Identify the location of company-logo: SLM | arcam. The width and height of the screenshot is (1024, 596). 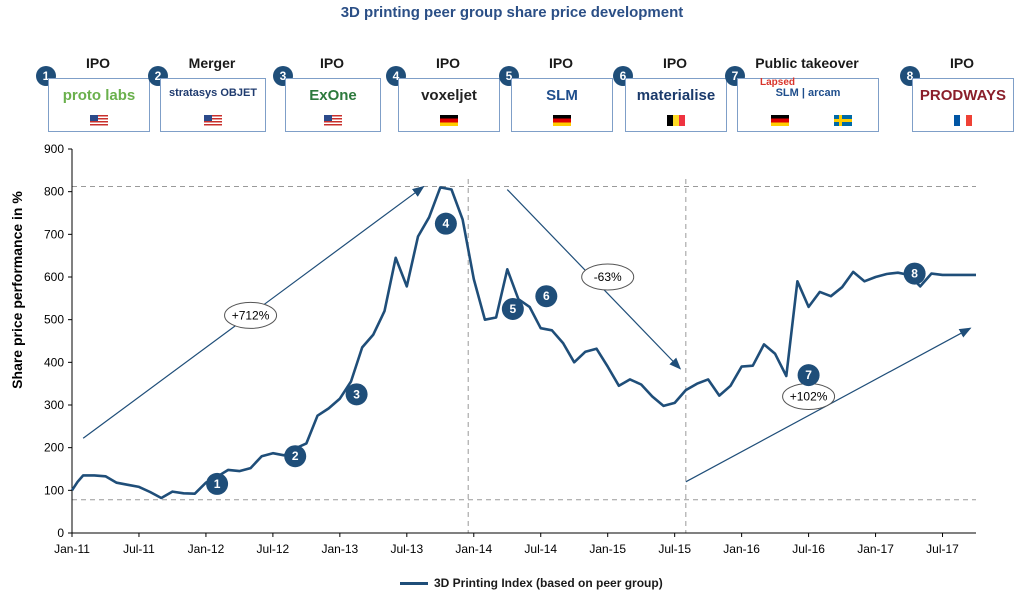
(808, 93).